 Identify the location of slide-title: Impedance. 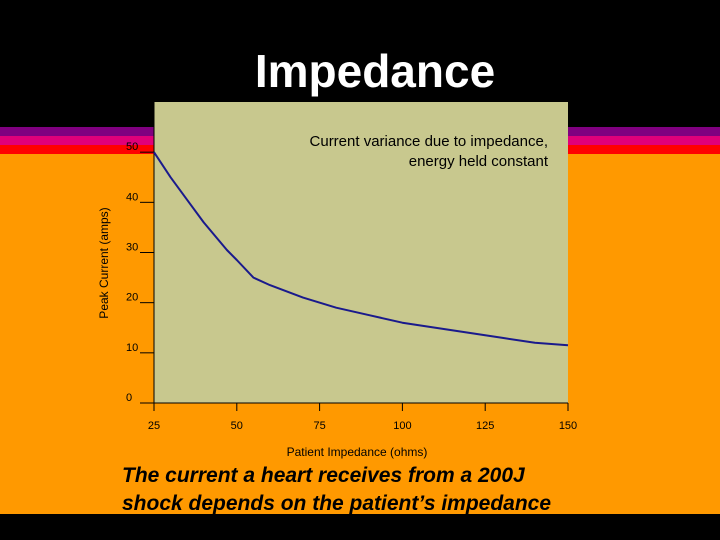
(375, 71).